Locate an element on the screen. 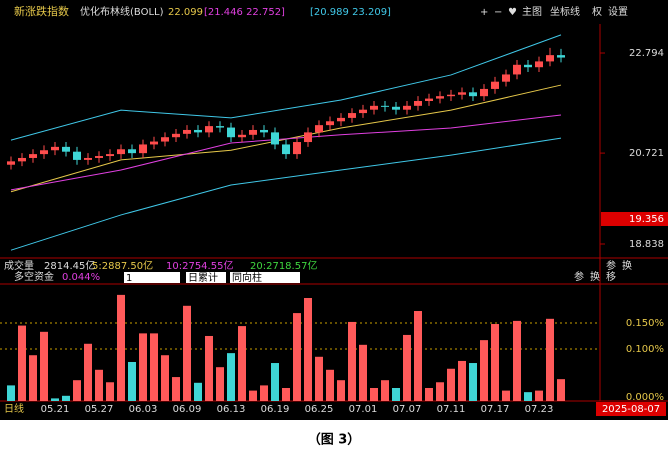 This screenshot has width=668, height=463. toolbar-button: ♥ is located at coordinates (512, 12).